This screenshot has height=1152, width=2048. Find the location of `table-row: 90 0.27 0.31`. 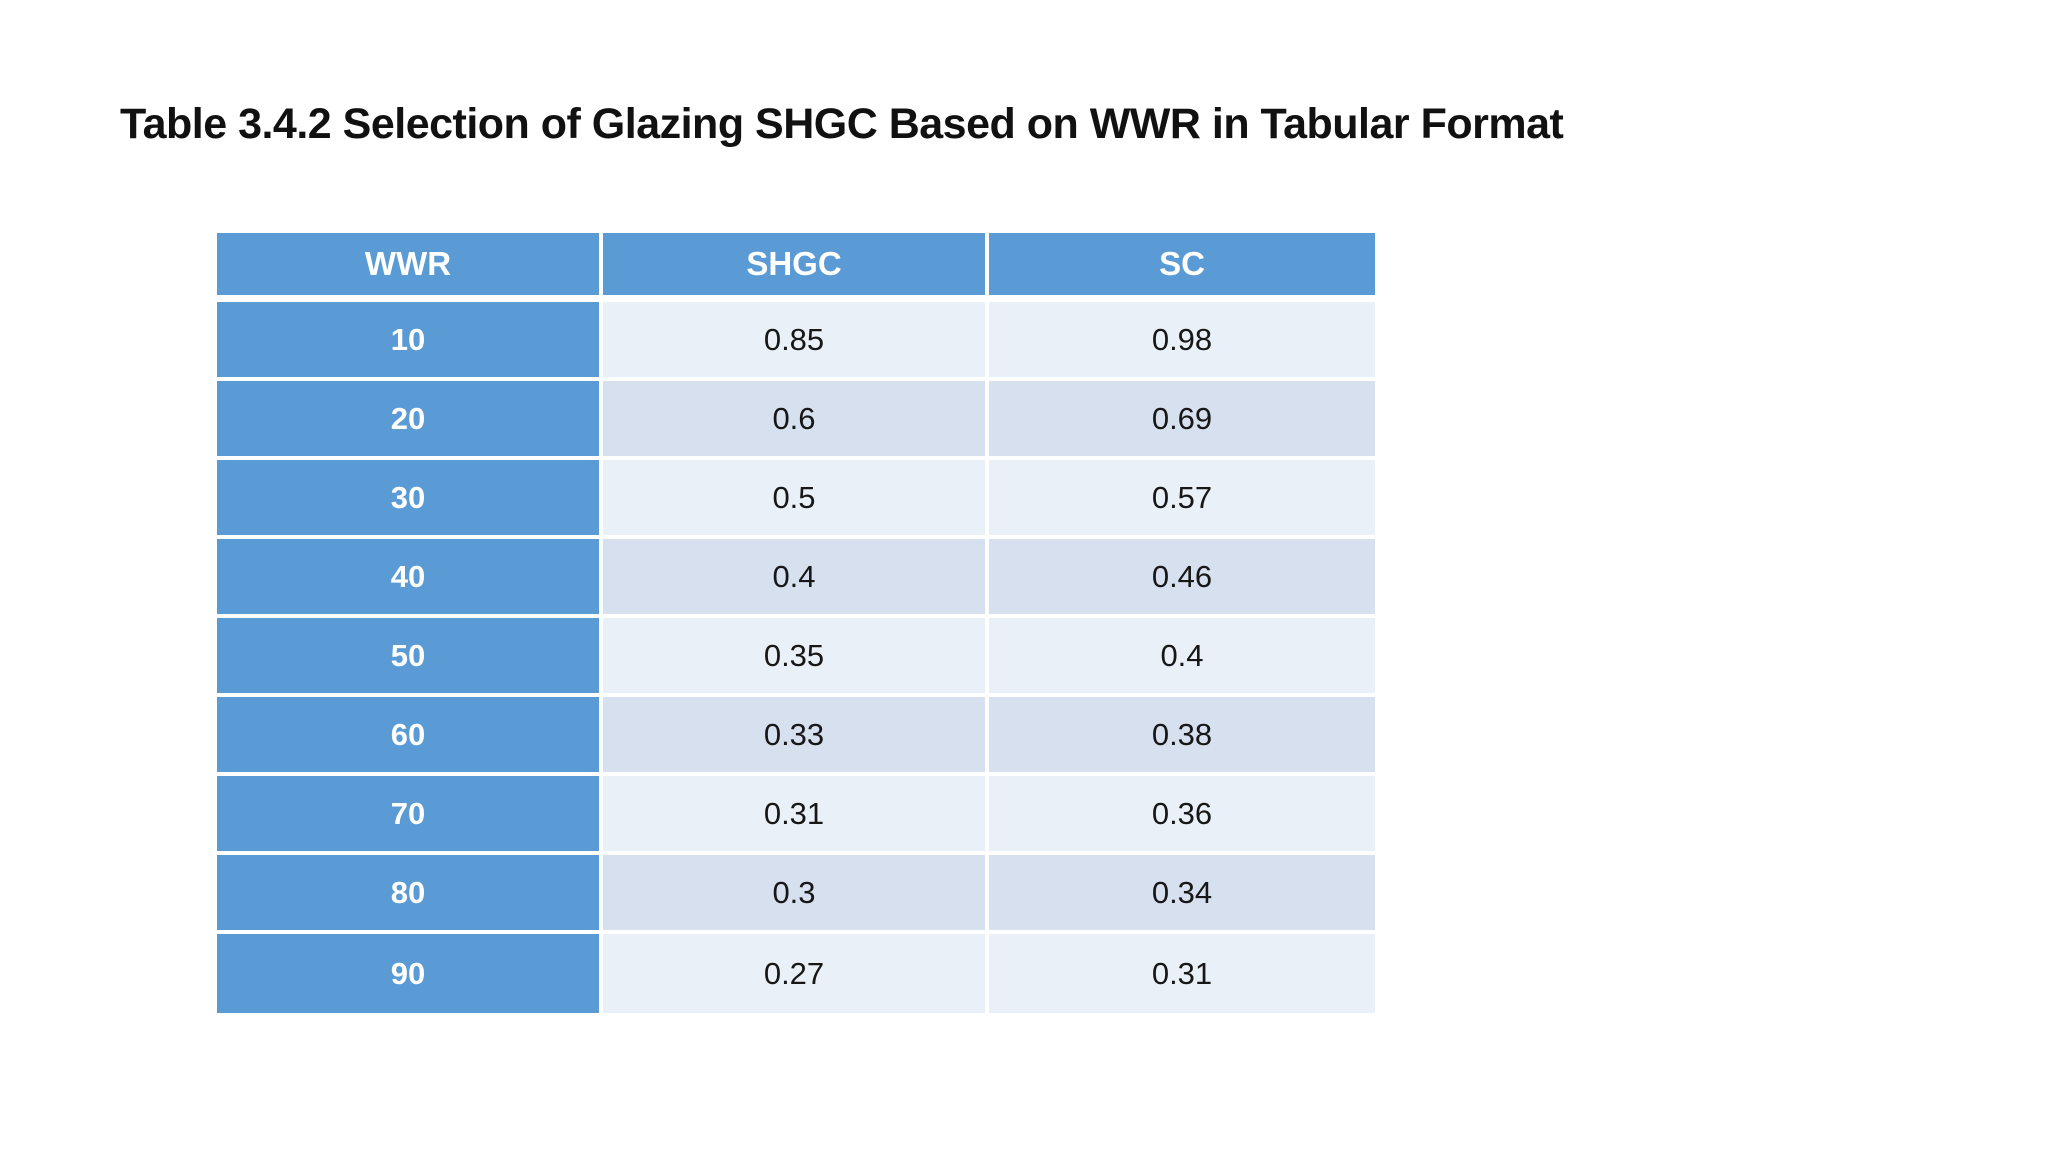

table-row: 90 0.27 0.31 is located at coordinates (796, 973).